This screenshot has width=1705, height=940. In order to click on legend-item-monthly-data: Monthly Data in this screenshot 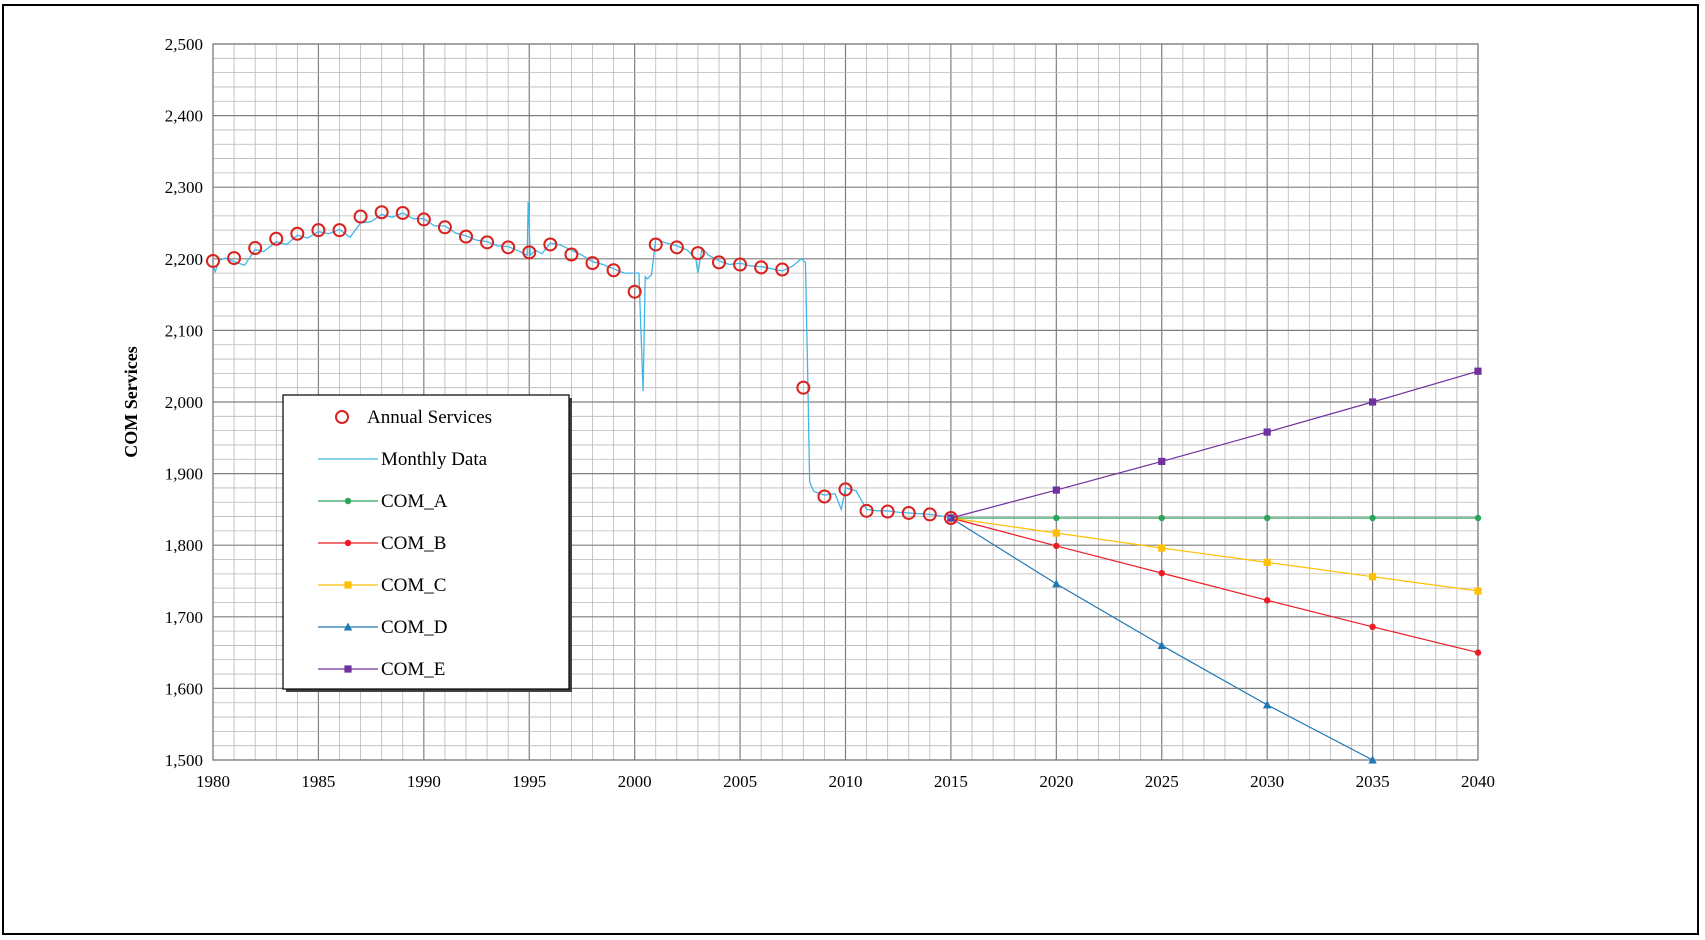, I will do `click(403, 459)`.